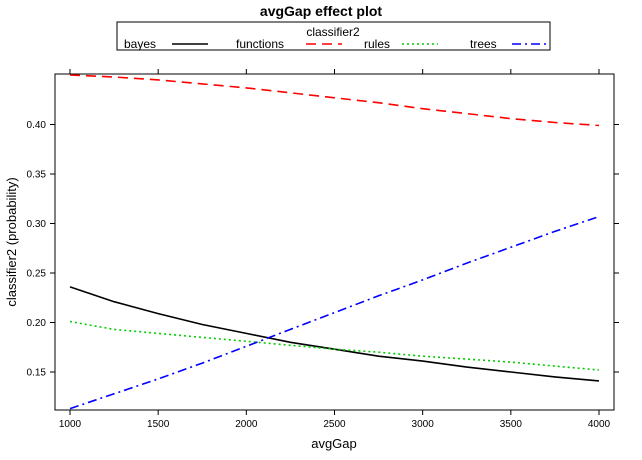 Image resolution: width=642 pixels, height=460 pixels. Describe the element at coordinates (511, 424) in the screenshot. I see `x-tick-label: 3500` at that location.